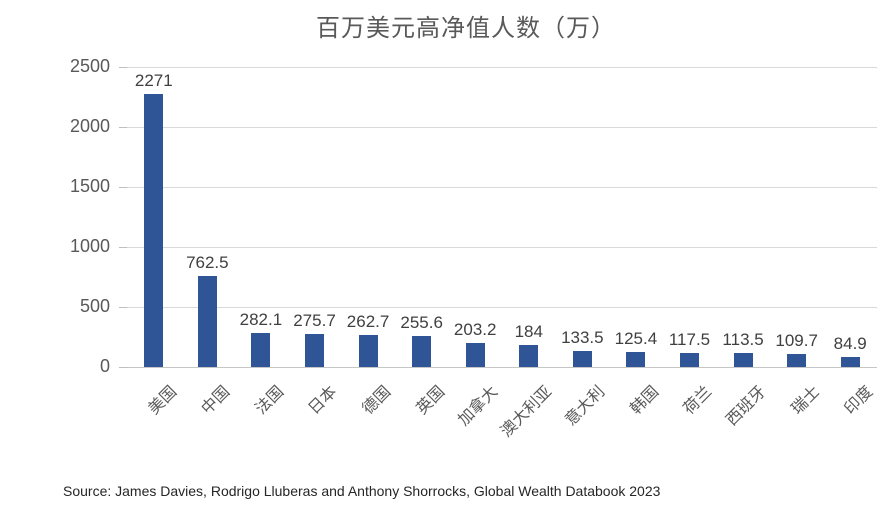  Describe the element at coordinates (377, 400) in the screenshot. I see `x-axis-label: 德国` at that location.